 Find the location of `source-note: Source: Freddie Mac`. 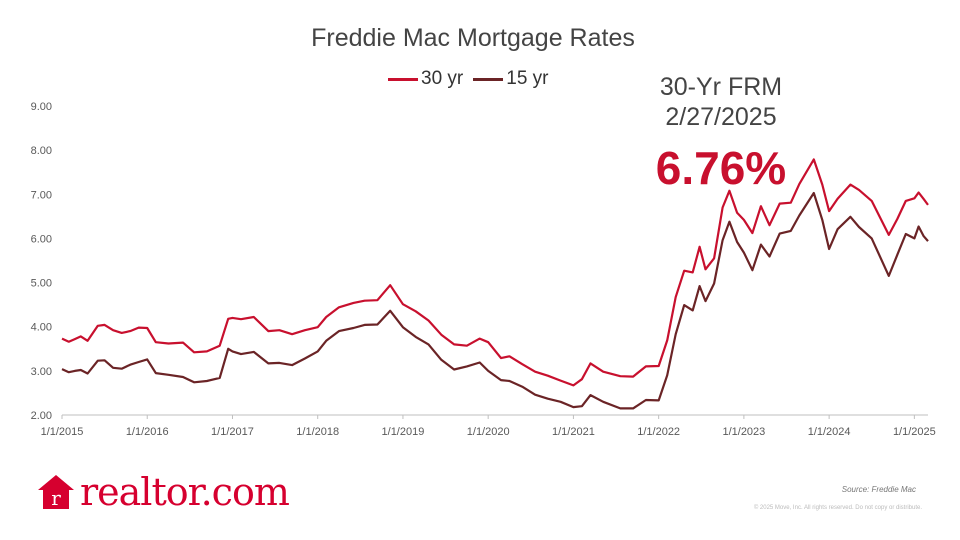

source-note: Source: Freddie Mac is located at coordinates (878, 489).